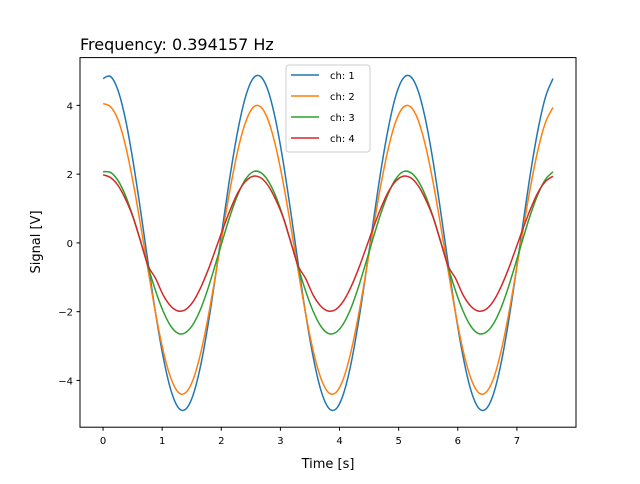  Describe the element at coordinates (517, 441) in the screenshot. I see `x-tick-label: 7` at that location.